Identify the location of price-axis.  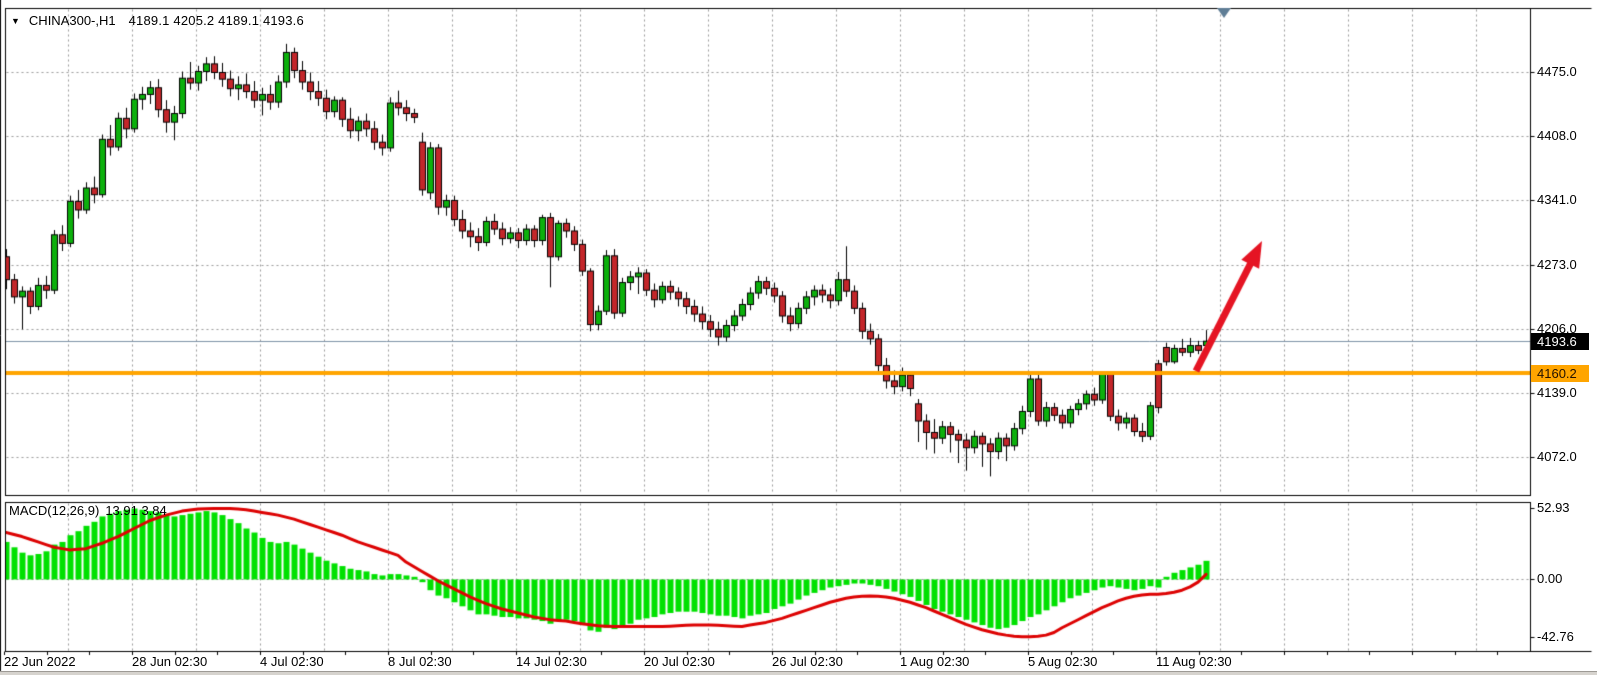
(1564, 251).